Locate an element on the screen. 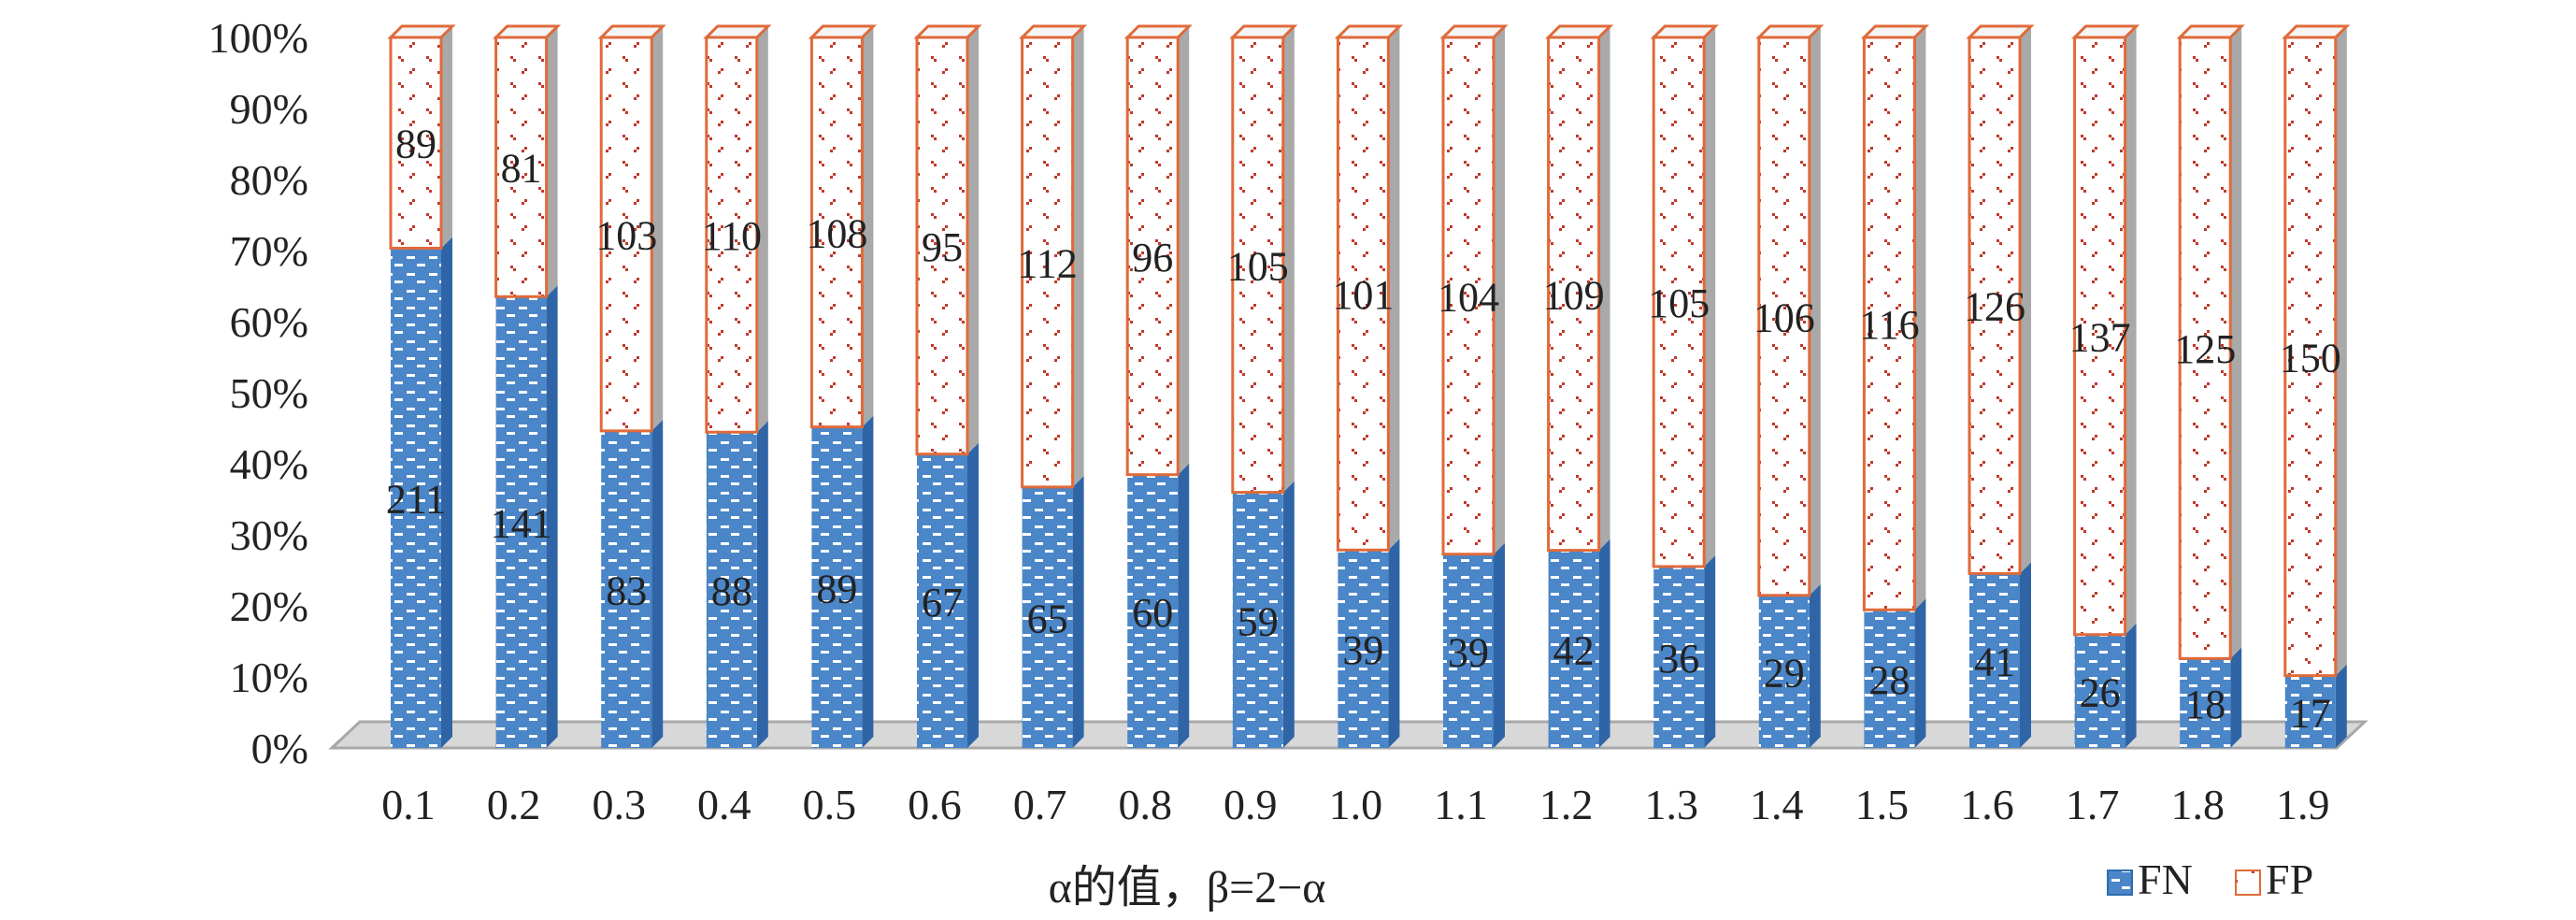 This screenshot has width=2576, height=920. data-label-fp: 150 is located at coordinates (2310, 358).